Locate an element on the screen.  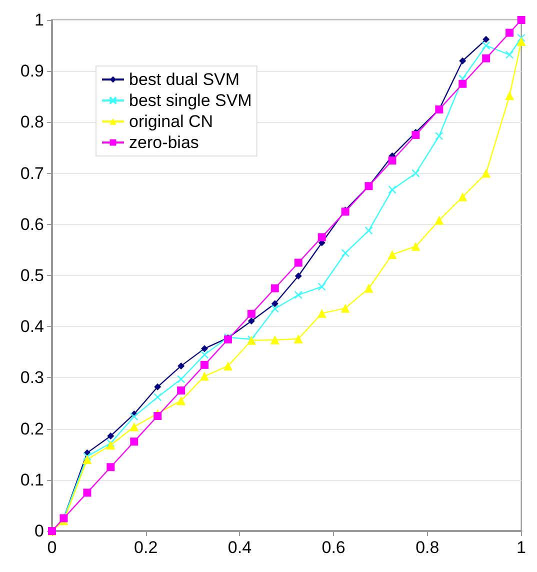
y-tick-label: 0.3 is located at coordinates (32, 378).